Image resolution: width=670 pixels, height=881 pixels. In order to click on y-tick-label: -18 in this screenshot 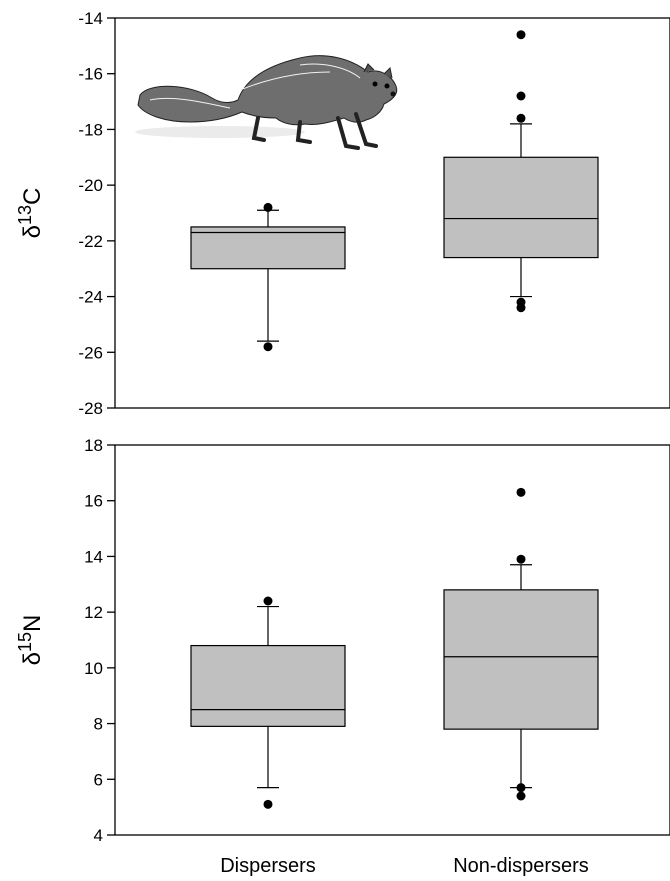, I will do `click(90, 129)`.